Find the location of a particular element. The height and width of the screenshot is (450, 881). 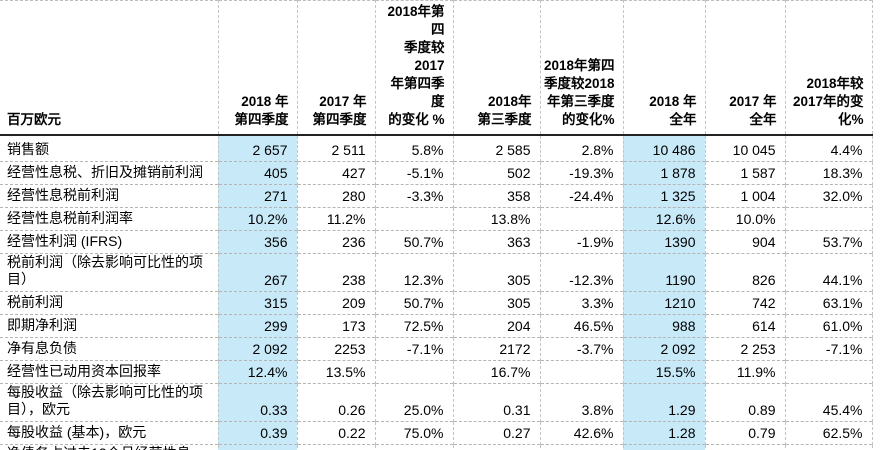

header-2018-q4: 2018 年 第四季度 is located at coordinates (257, 68).